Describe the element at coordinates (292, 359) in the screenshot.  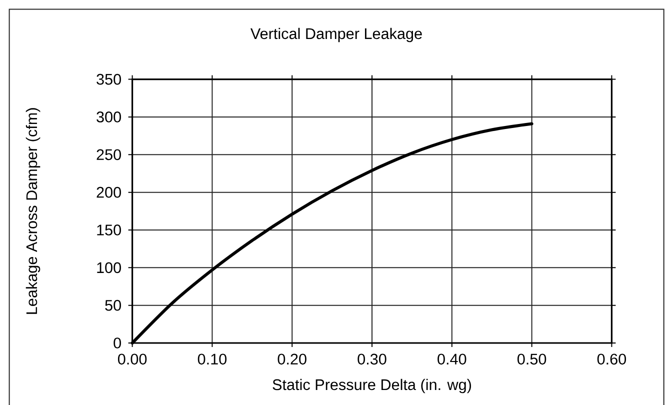
I see `x-tick-label: 0.20` at that location.